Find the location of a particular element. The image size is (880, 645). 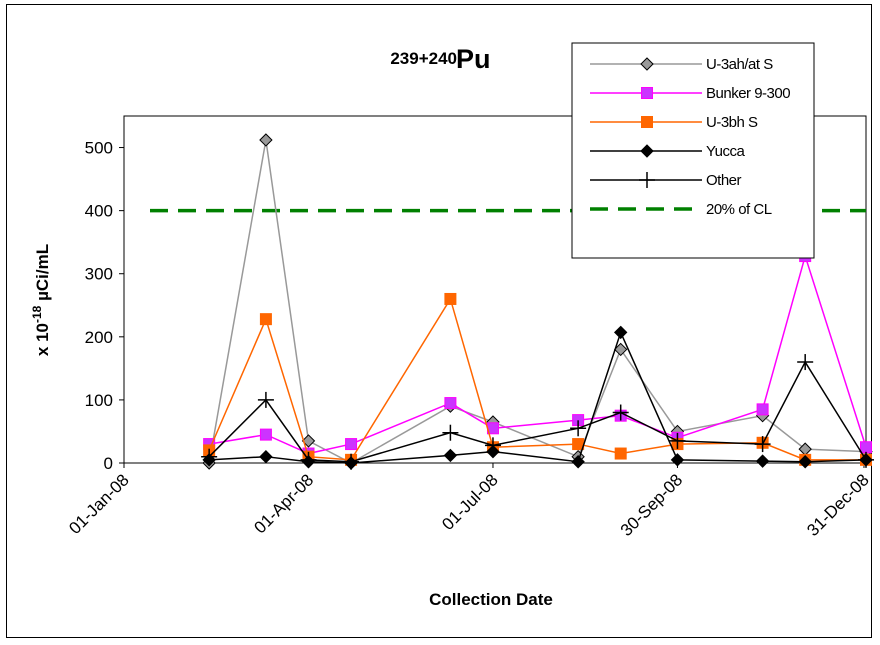

legend-item-u-3bh-s: U-3bh S is located at coordinates (674, 122).